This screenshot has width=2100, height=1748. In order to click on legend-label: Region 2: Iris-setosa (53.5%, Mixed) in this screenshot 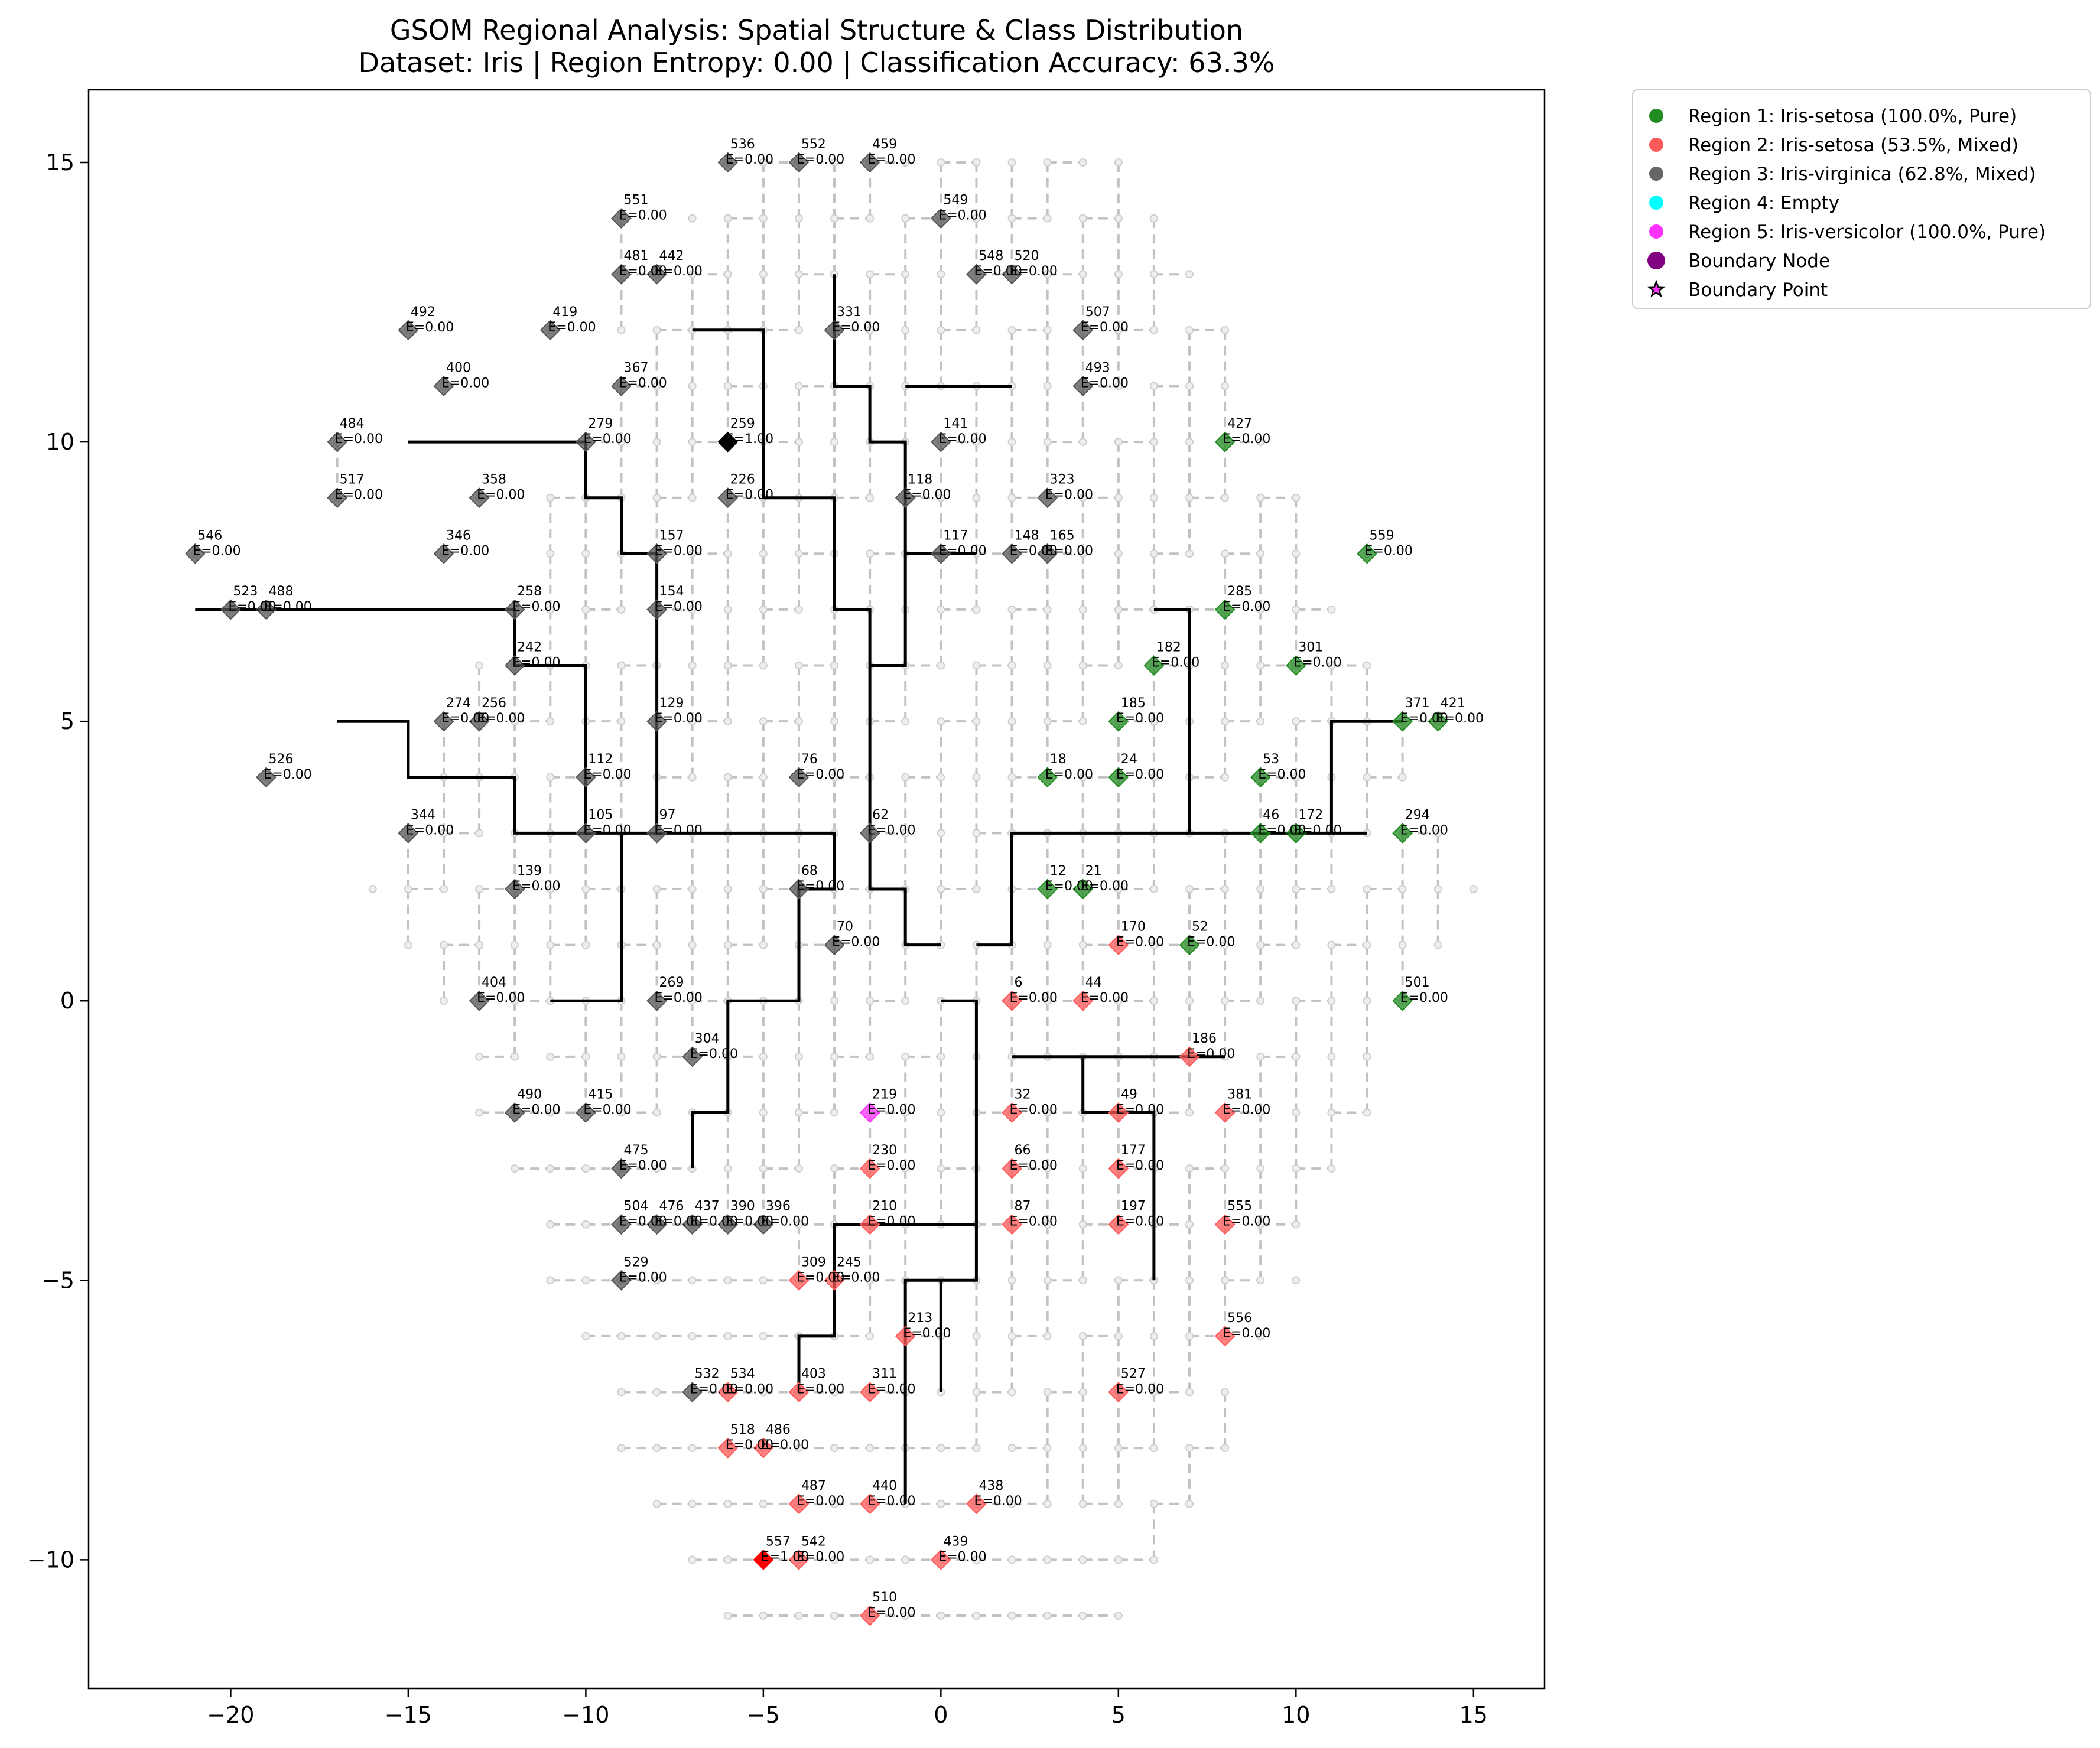, I will do `click(1853, 146)`.